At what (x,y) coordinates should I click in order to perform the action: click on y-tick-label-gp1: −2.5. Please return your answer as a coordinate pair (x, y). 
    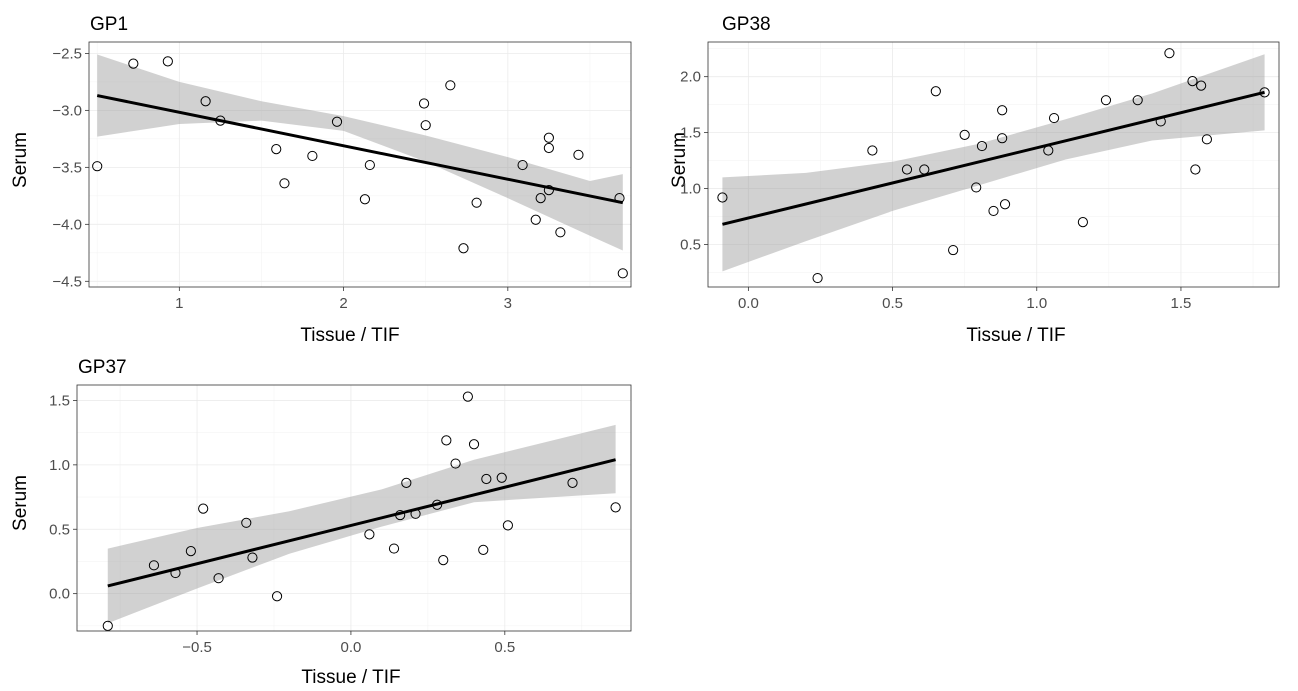
    Looking at the image, I should click on (67, 53).